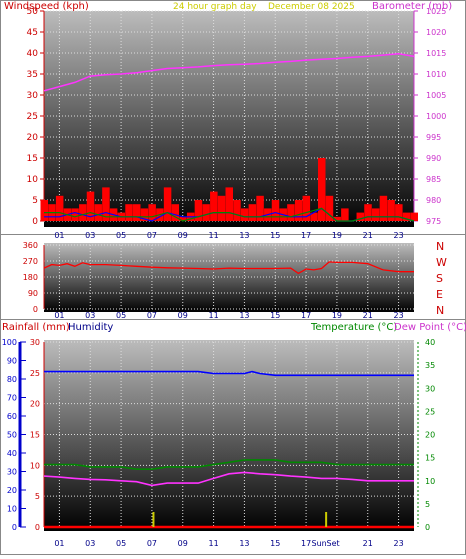  Describe the element at coordinates (368, 235) in the screenshot. I see `wind-x-tick-label: 21` at that location.